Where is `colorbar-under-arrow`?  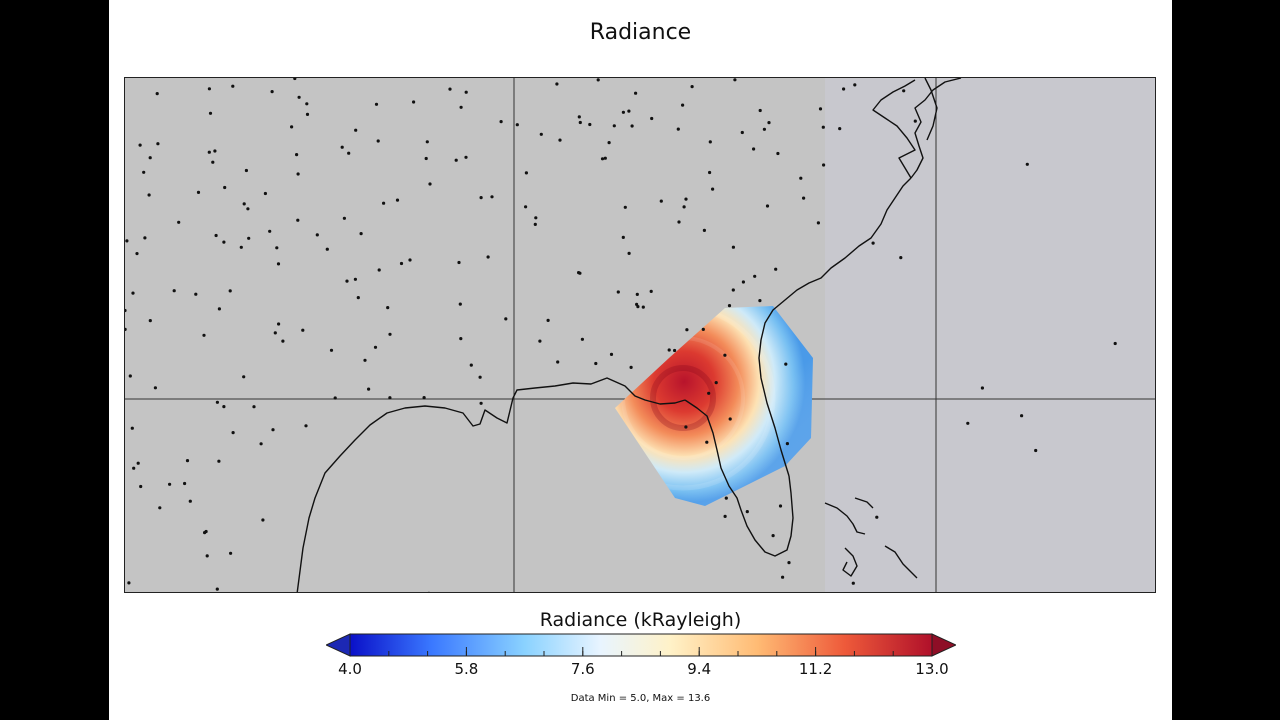 colorbar-under-arrow is located at coordinates (338, 645).